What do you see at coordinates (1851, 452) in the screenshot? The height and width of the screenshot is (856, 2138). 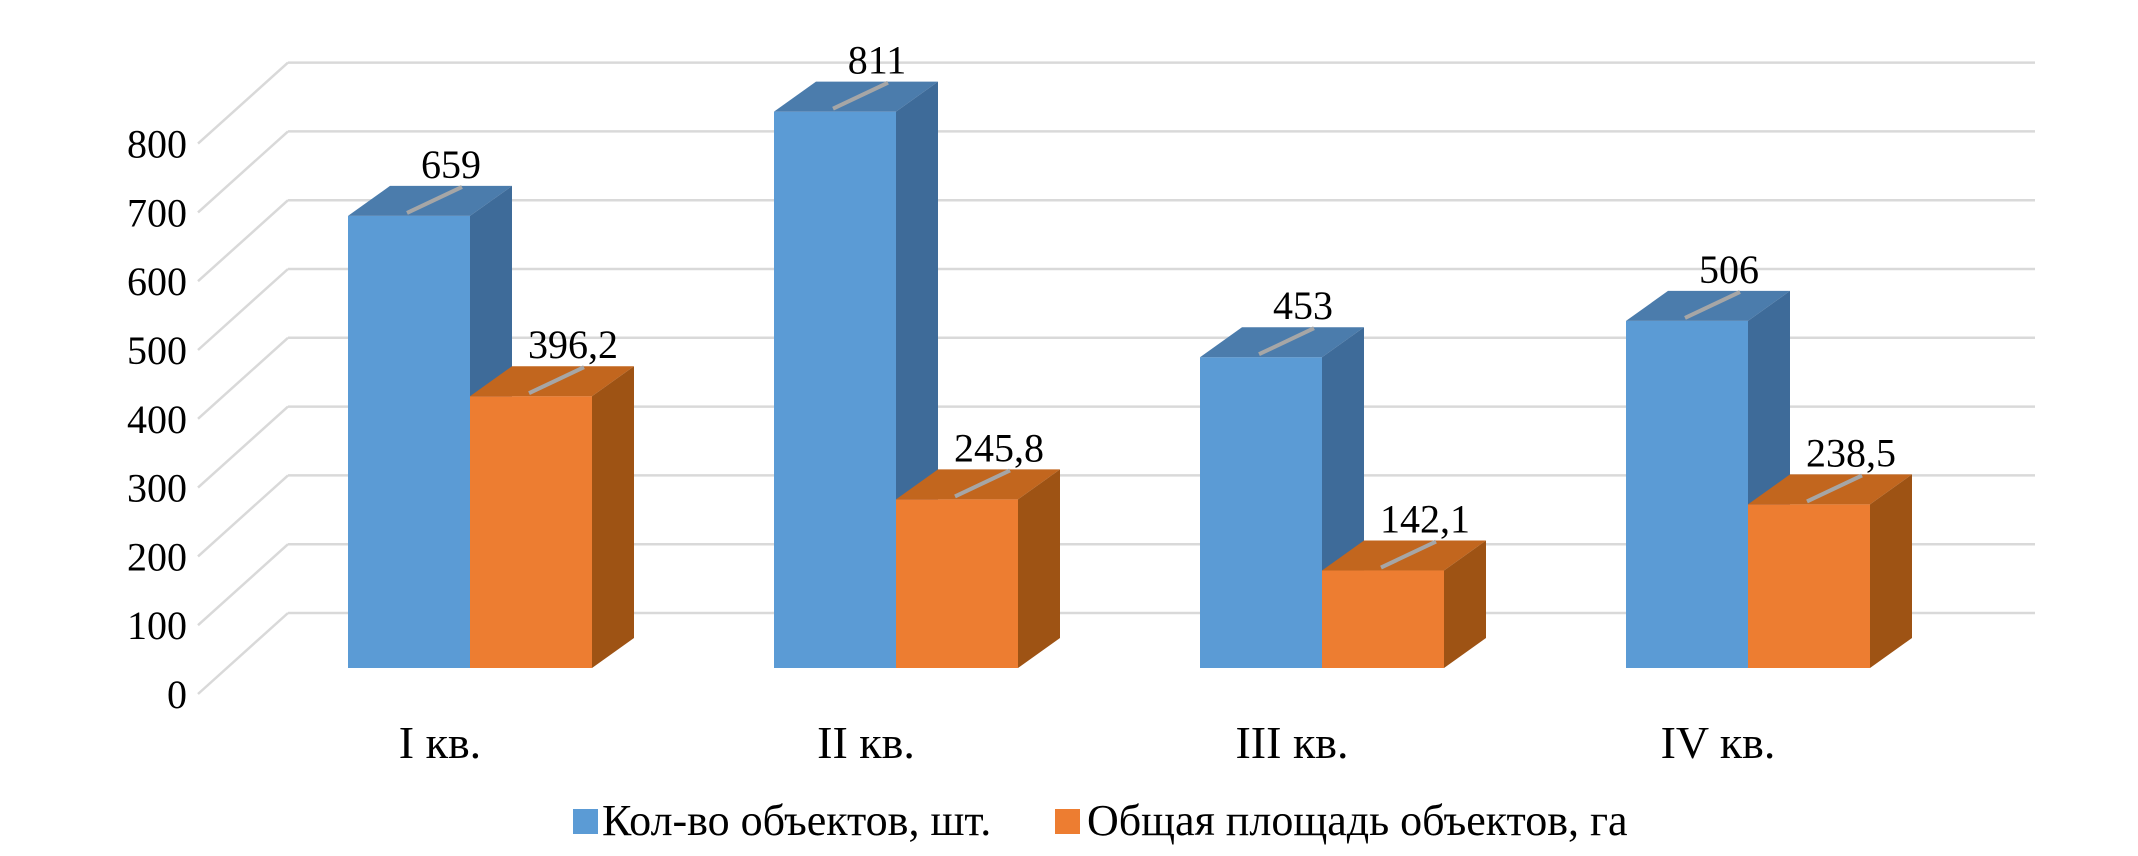 I see `bar-value-label: 238,5` at bounding box center [1851, 452].